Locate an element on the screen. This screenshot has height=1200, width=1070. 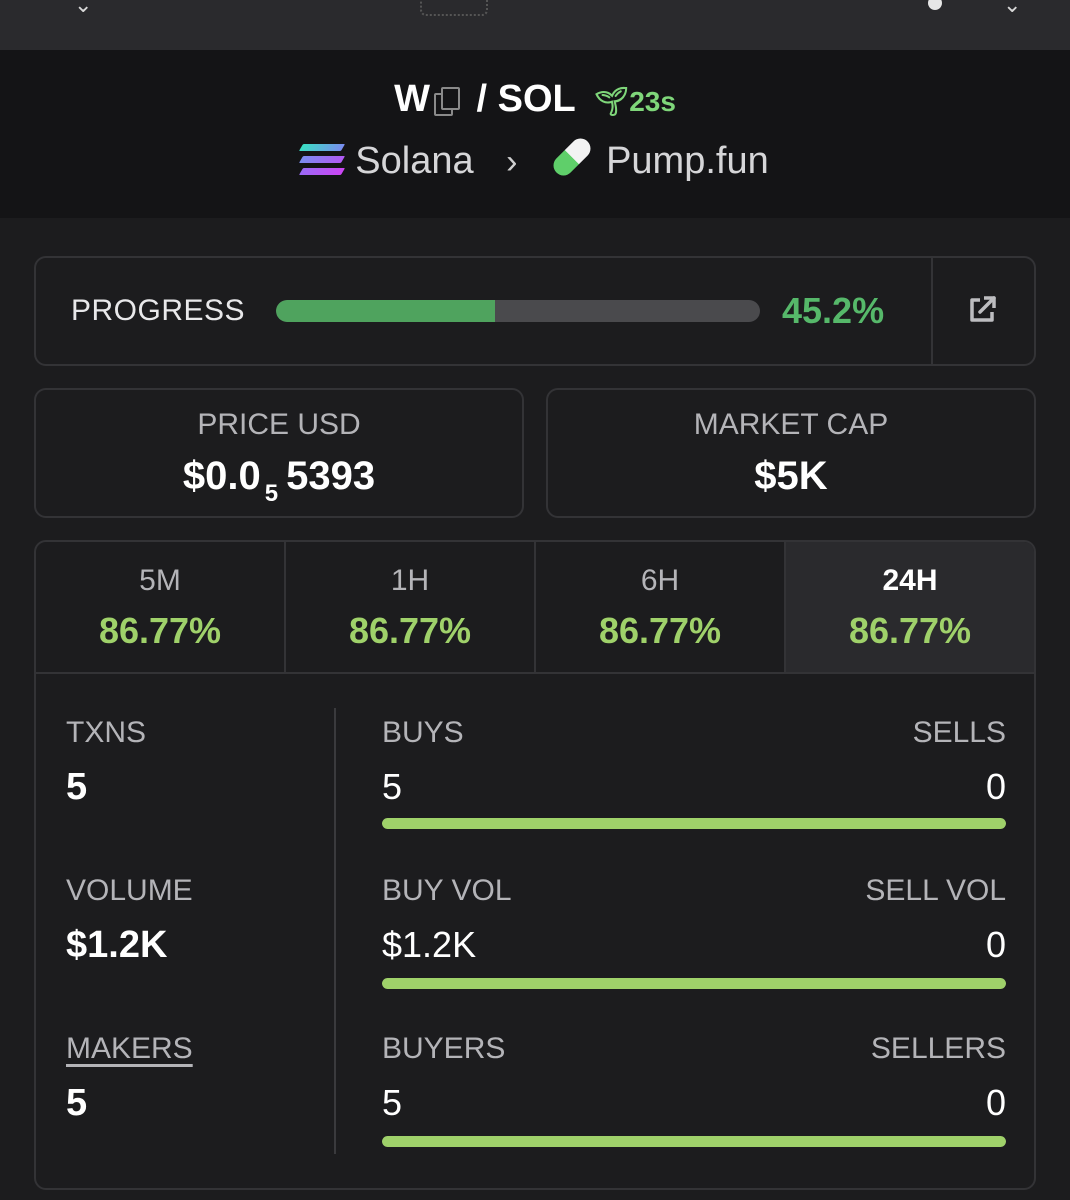
column-divider is located at coordinates (335, 931).